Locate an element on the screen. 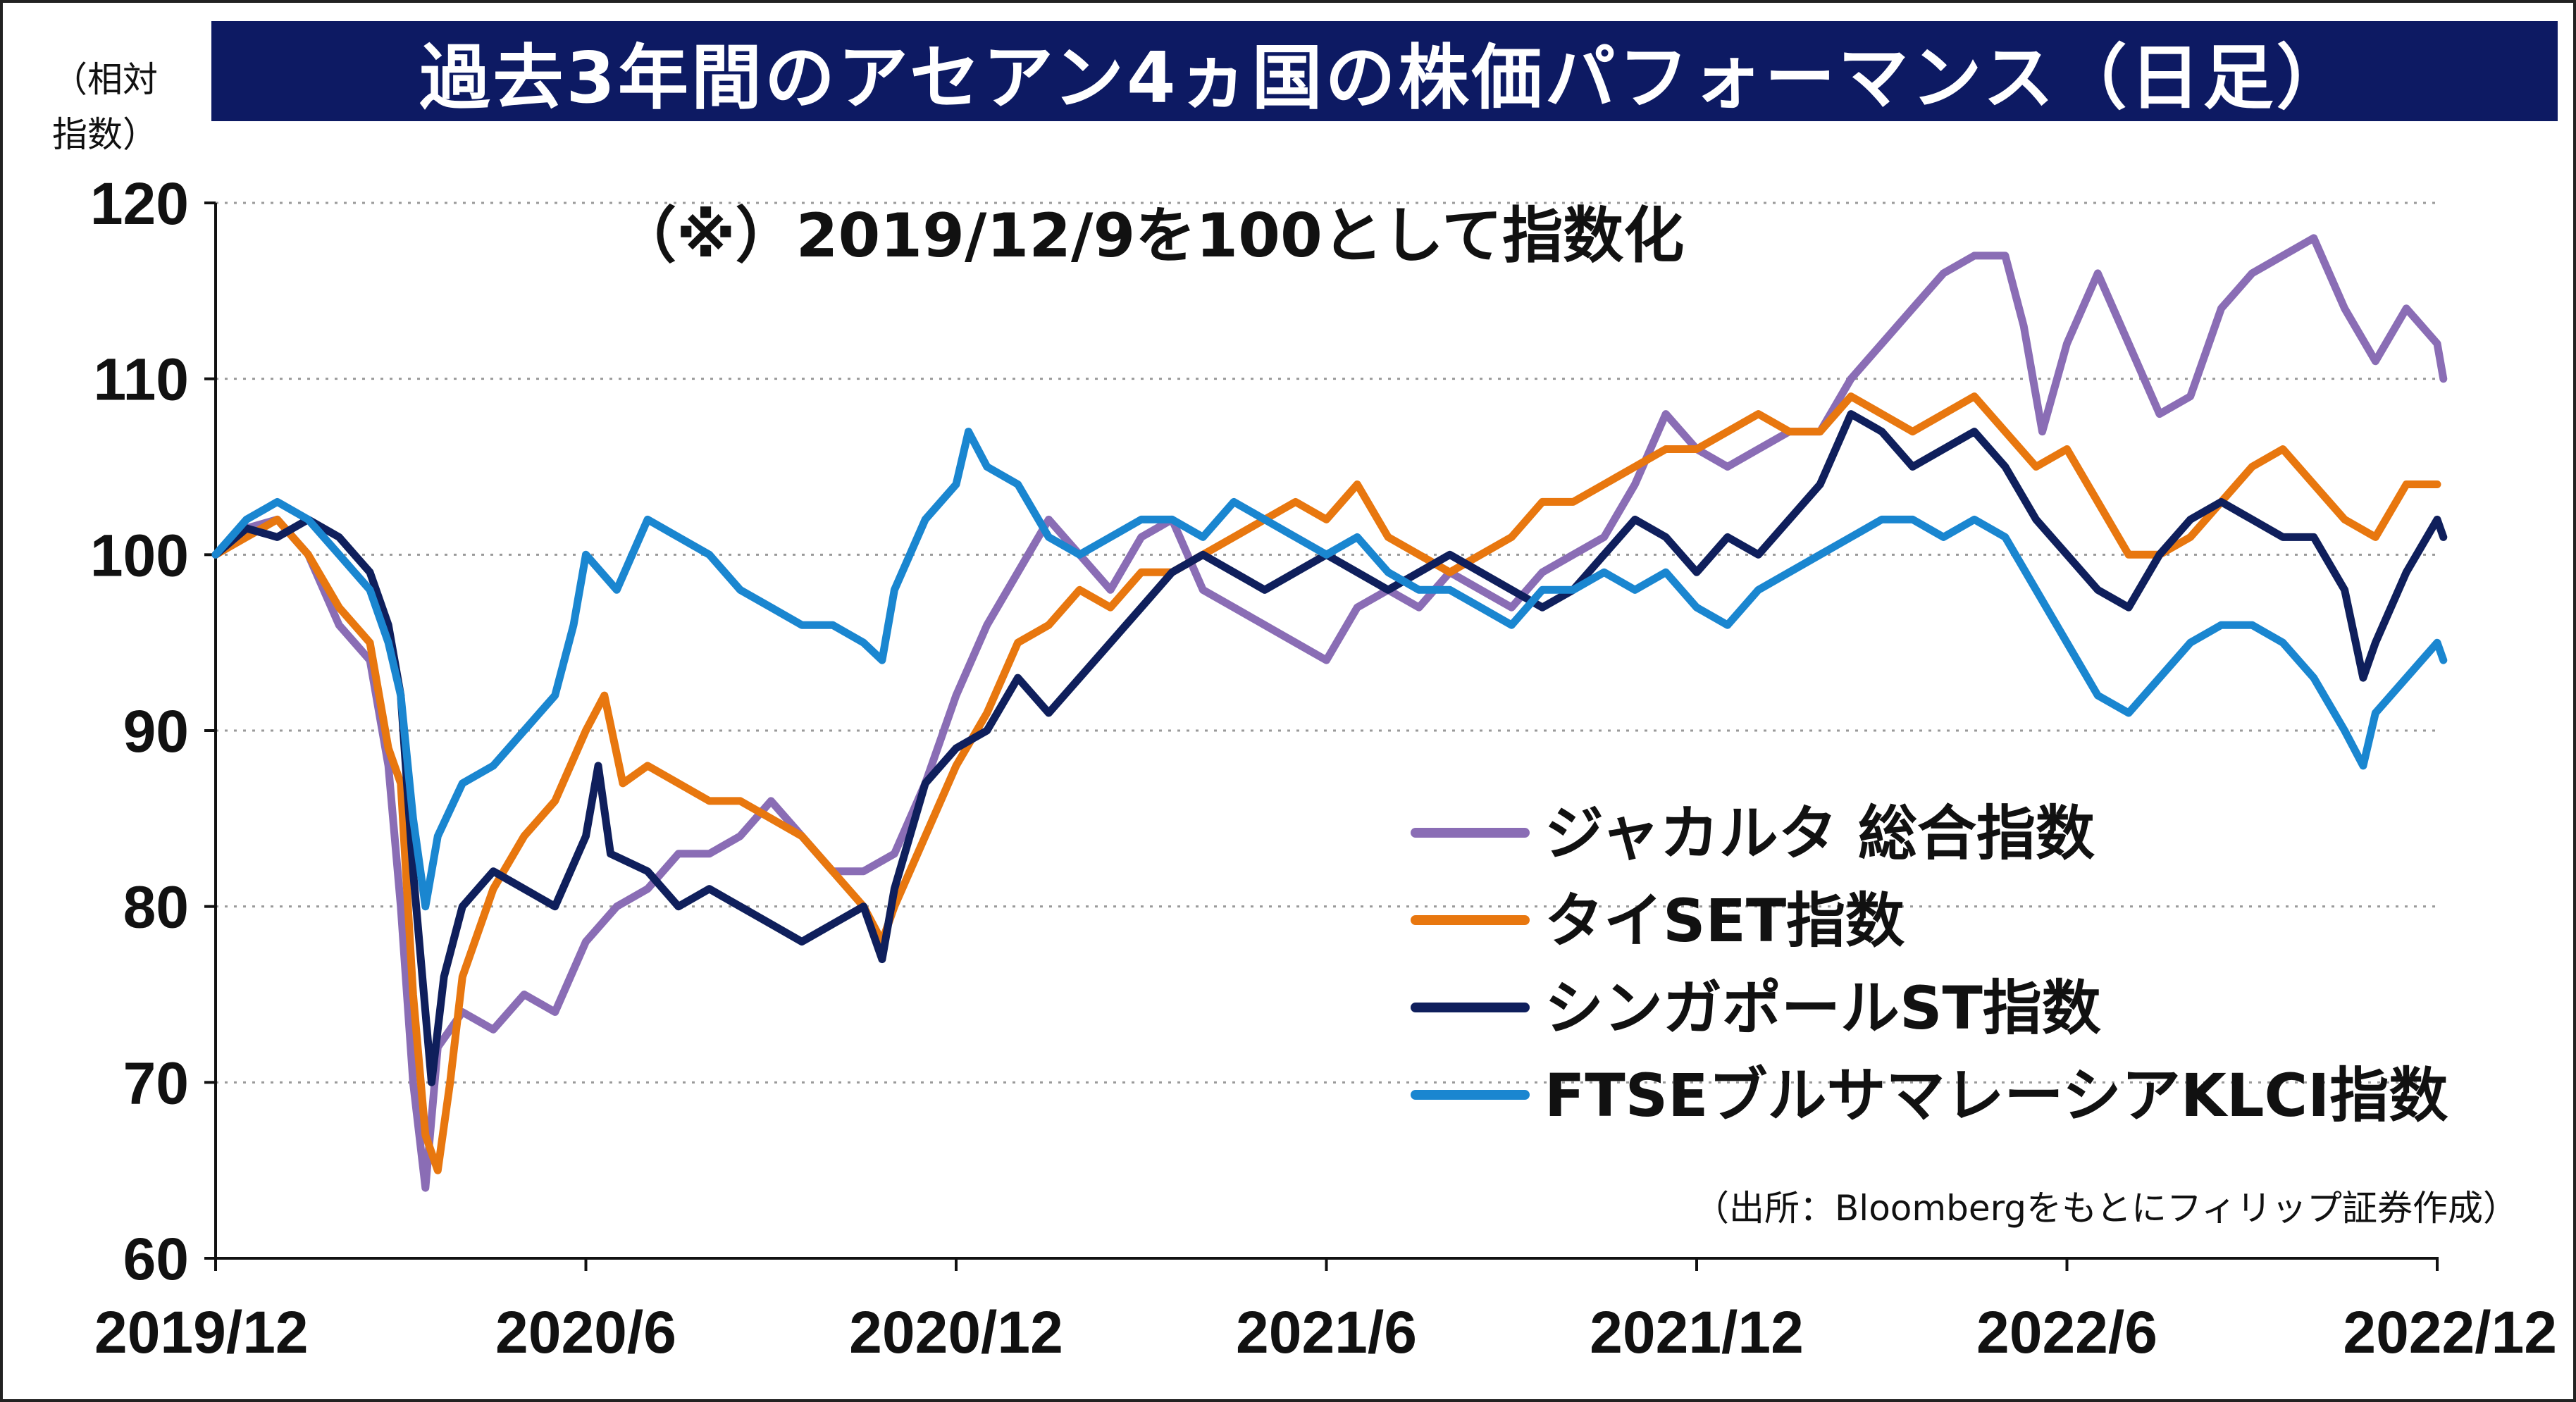 The width and height of the screenshot is (2576, 1402). x-tick-label-2: 2020/12 is located at coordinates (956, 1332).